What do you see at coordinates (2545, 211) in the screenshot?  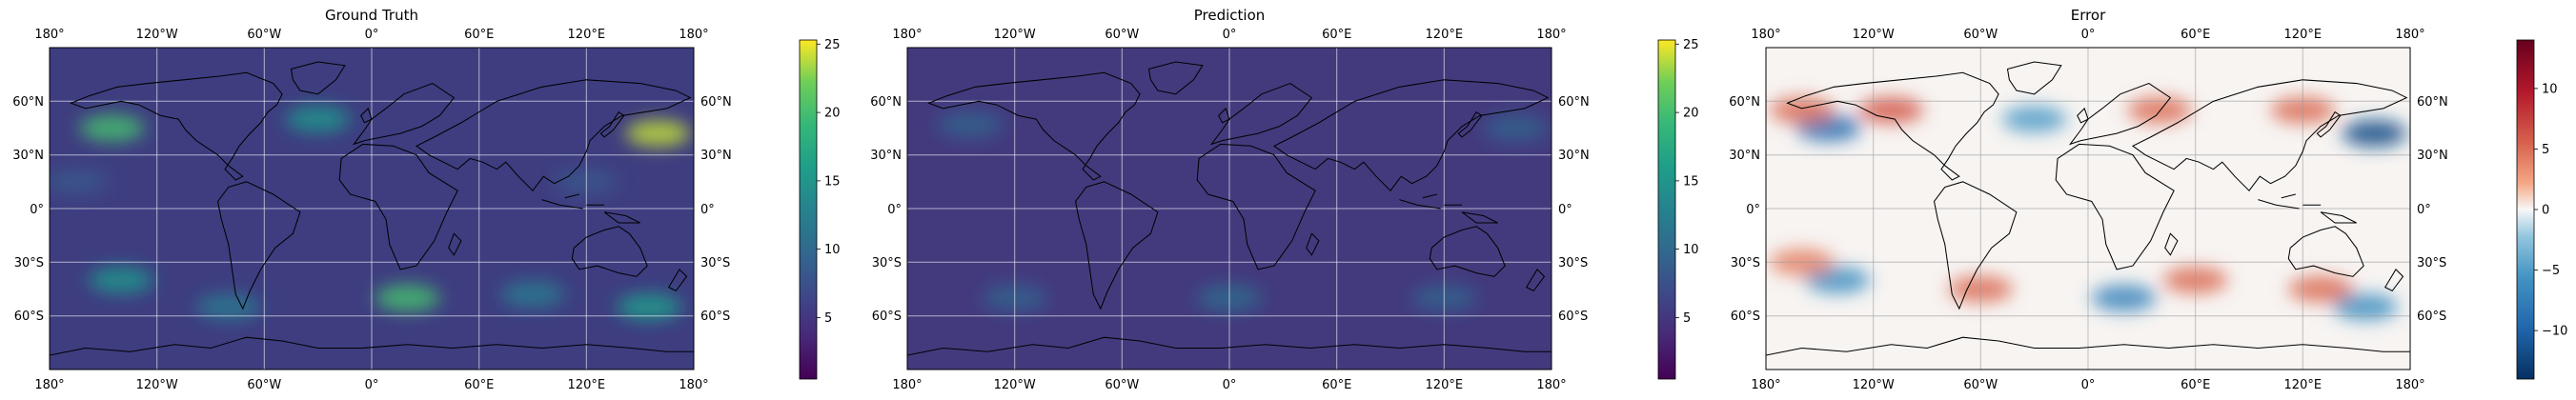 I see `colorbar-tick-label: 0` at bounding box center [2545, 211].